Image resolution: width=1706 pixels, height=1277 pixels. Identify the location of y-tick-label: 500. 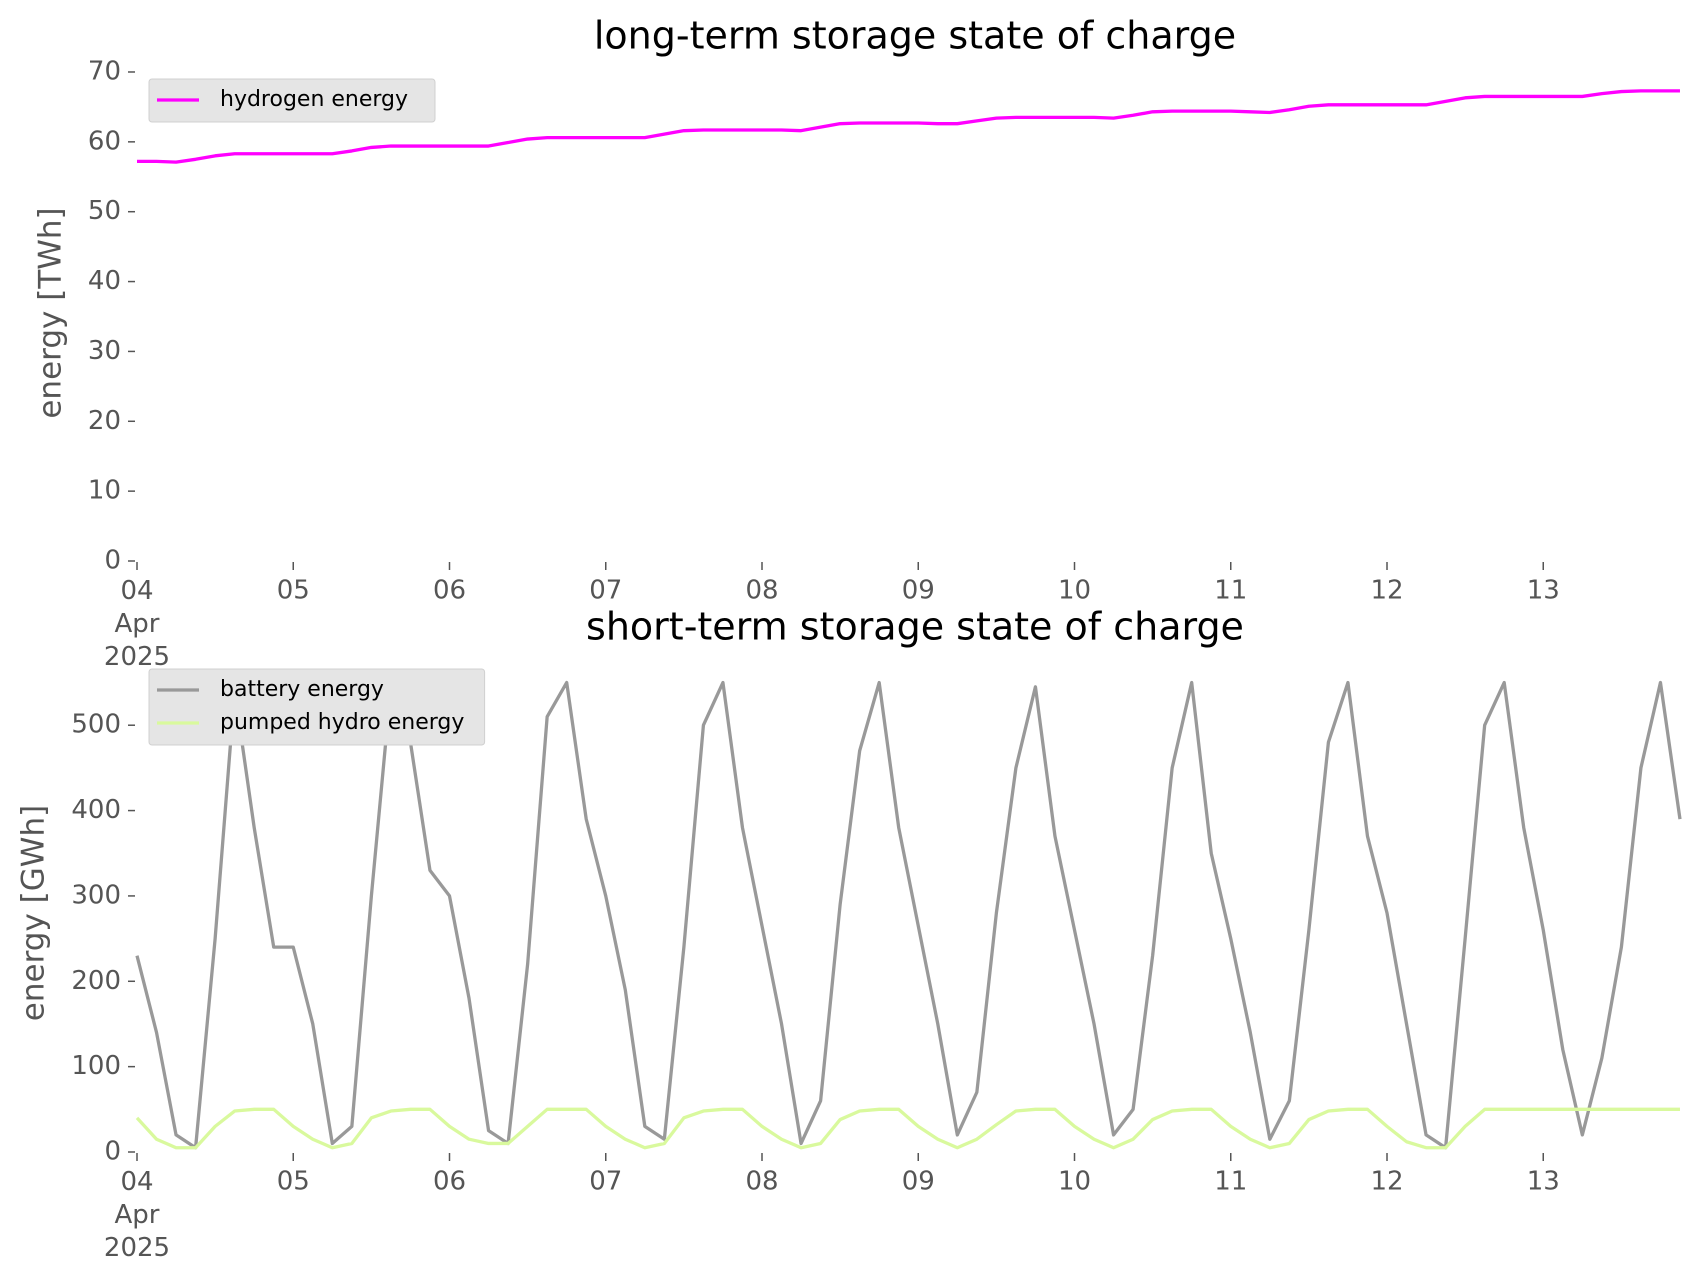
(96, 725).